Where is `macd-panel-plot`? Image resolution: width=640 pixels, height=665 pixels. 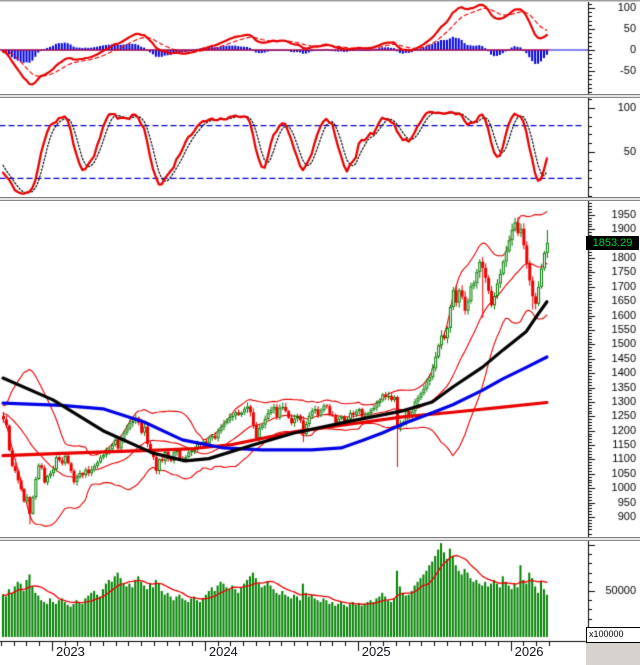 macd-panel-plot is located at coordinates (320, 48).